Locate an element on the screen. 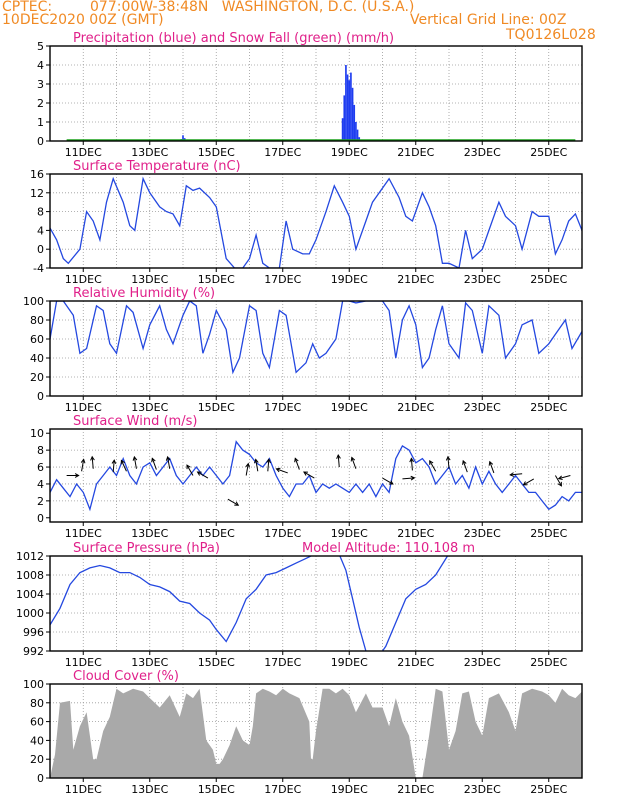 The image size is (618, 800). y-tick-label: -4 is located at coordinates (38, 268).